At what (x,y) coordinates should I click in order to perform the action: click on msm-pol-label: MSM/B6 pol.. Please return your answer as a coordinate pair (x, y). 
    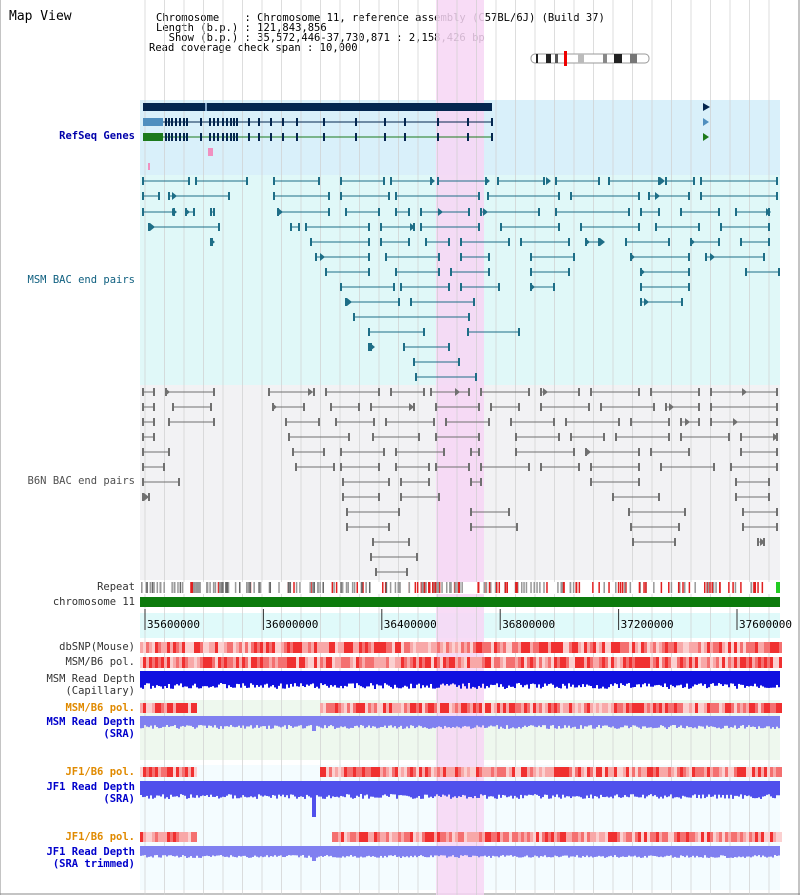
    Looking at the image, I should click on (100, 662).